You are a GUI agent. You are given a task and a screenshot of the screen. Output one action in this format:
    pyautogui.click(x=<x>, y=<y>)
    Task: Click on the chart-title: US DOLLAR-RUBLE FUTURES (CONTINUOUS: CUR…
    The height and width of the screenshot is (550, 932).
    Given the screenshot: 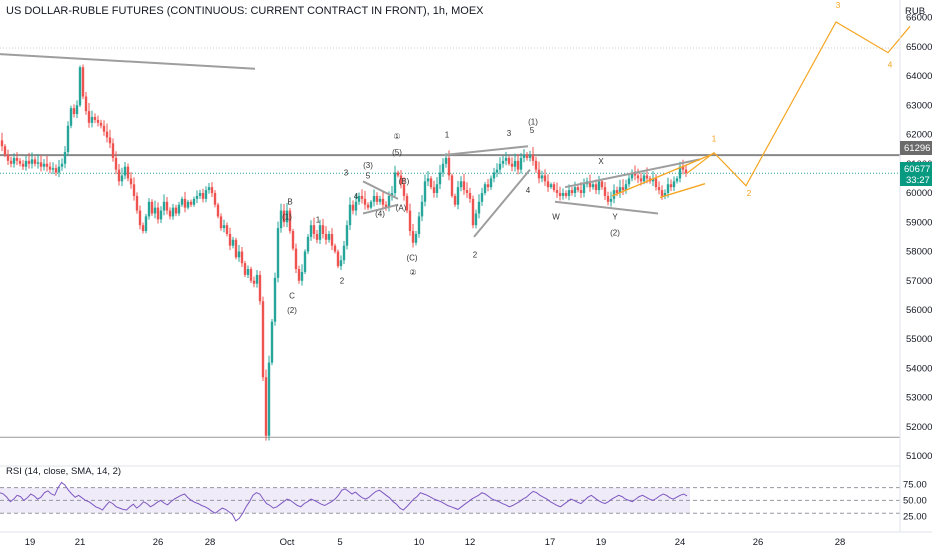 What is the action you would take?
    pyautogui.click(x=245, y=11)
    